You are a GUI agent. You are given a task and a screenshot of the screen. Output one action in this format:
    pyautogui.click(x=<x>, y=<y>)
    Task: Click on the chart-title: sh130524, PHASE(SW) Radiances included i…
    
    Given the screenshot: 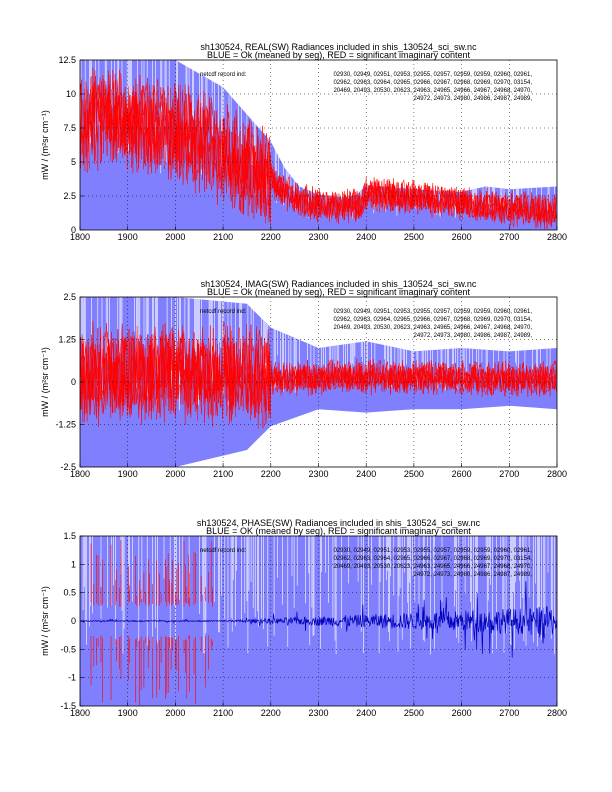 What is the action you would take?
    pyautogui.click(x=339, y=523)
    